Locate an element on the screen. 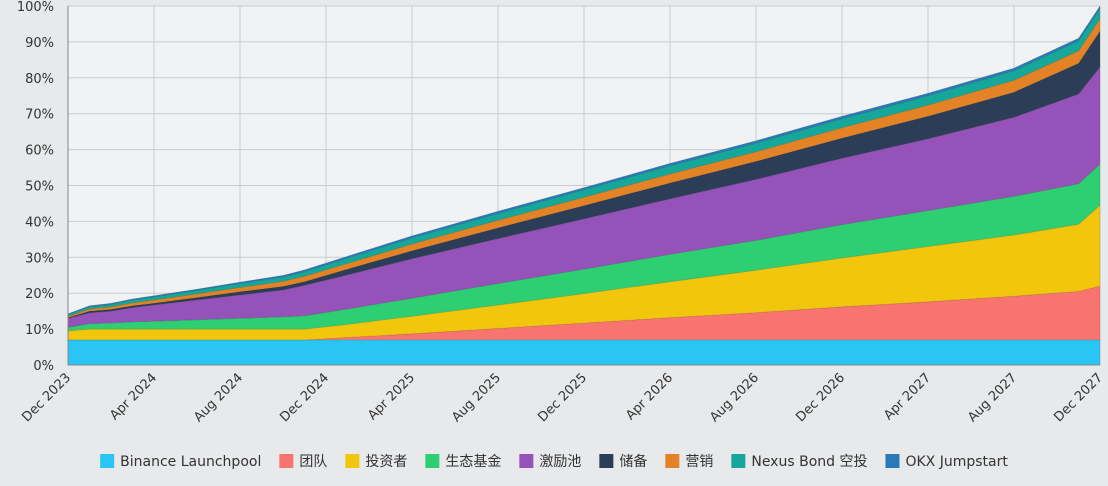 This screenshot has width=1108, height=486. legend-item-3: 生态基金 is located at coordinates (463, 461).